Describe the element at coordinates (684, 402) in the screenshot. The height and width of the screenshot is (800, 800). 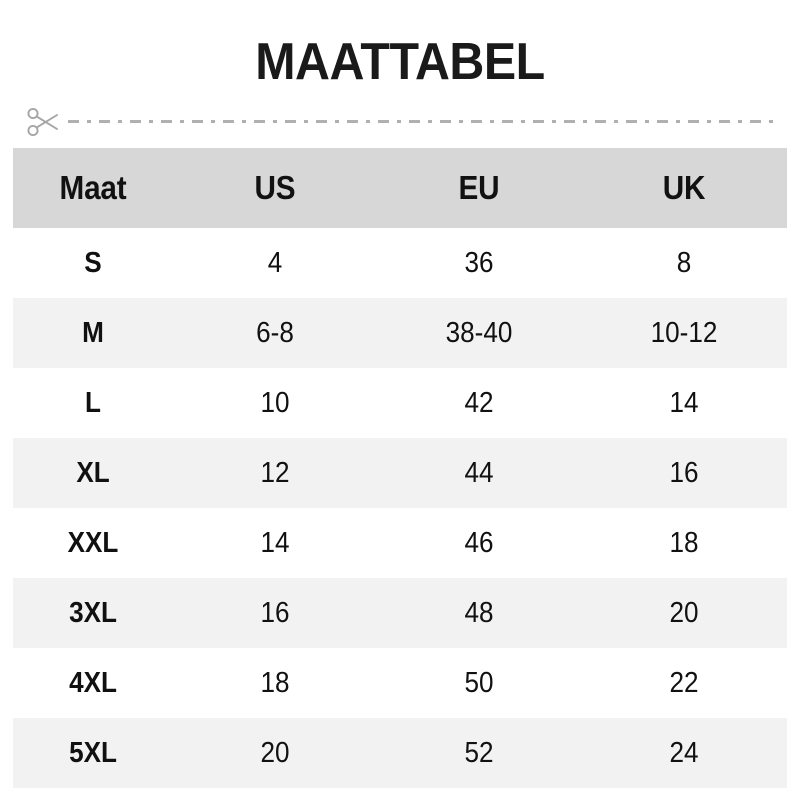
I see `cell-uk: 14` at that location.